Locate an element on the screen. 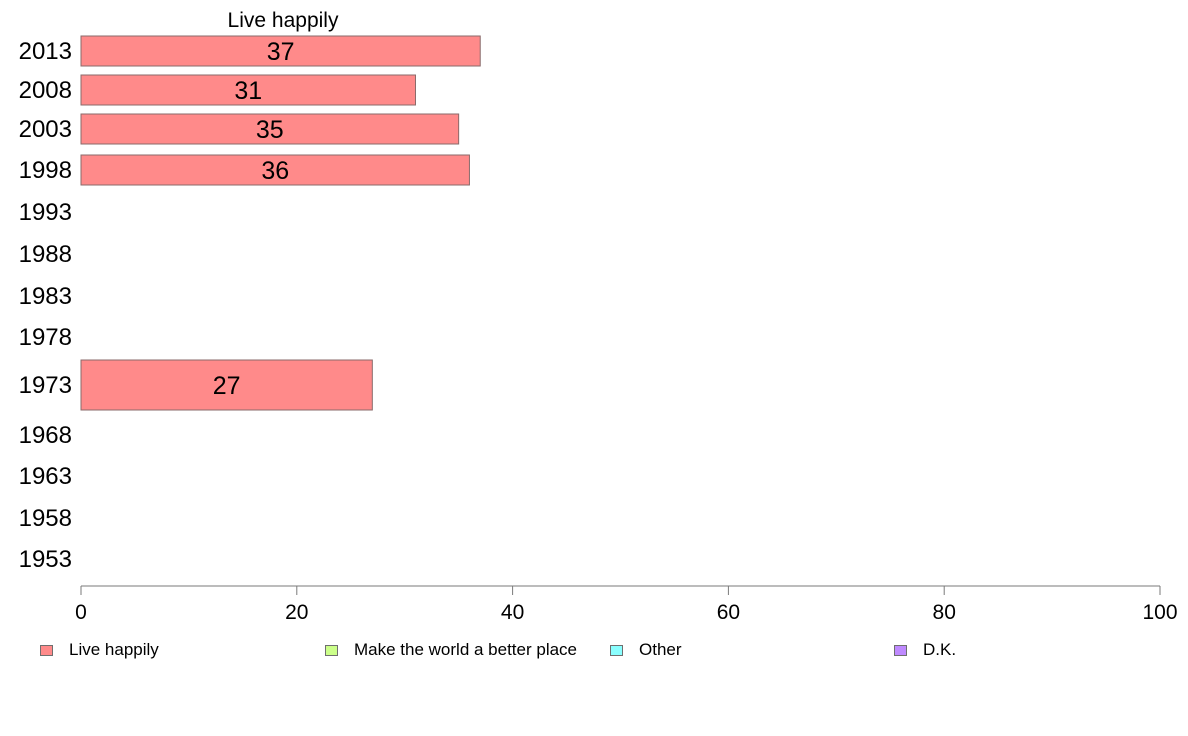 The image size is (1188, 736). y-tick-label-1963: 1963 is located at coordinates (45, 476).